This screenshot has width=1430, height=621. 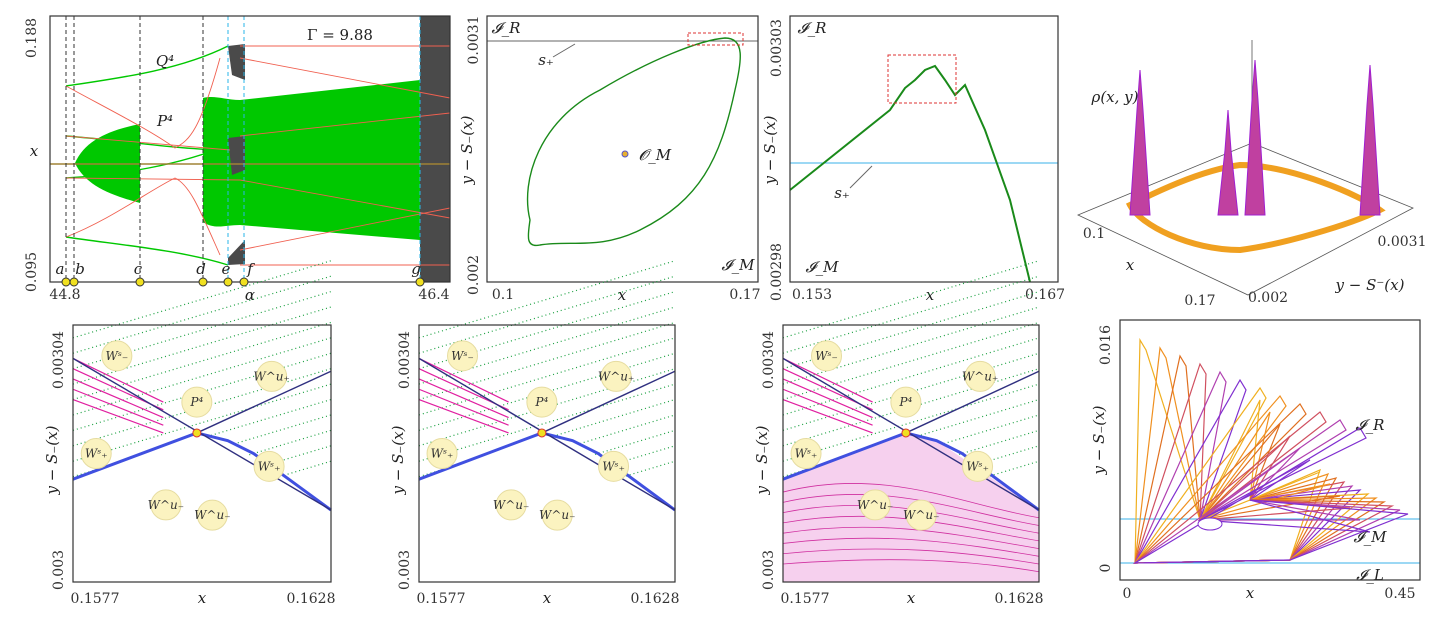 I want to click on marker-dot-c, so click(x=140, y=282).